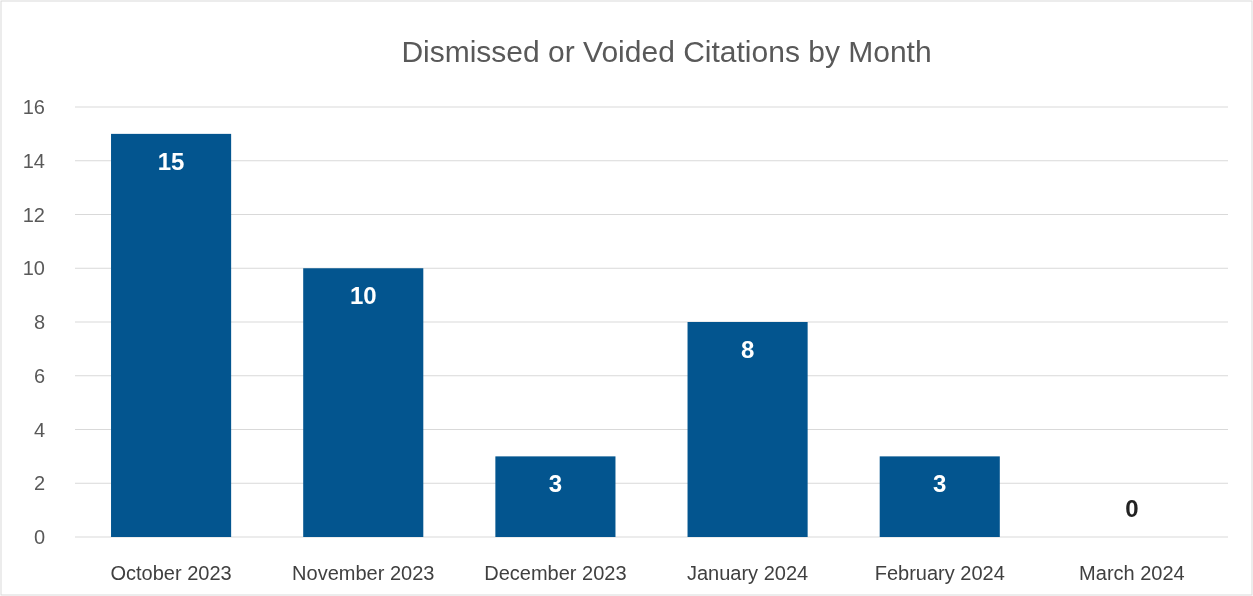 The image size is (1253, 596). I want to click on y-tick-label: 8, so click(39, 322).